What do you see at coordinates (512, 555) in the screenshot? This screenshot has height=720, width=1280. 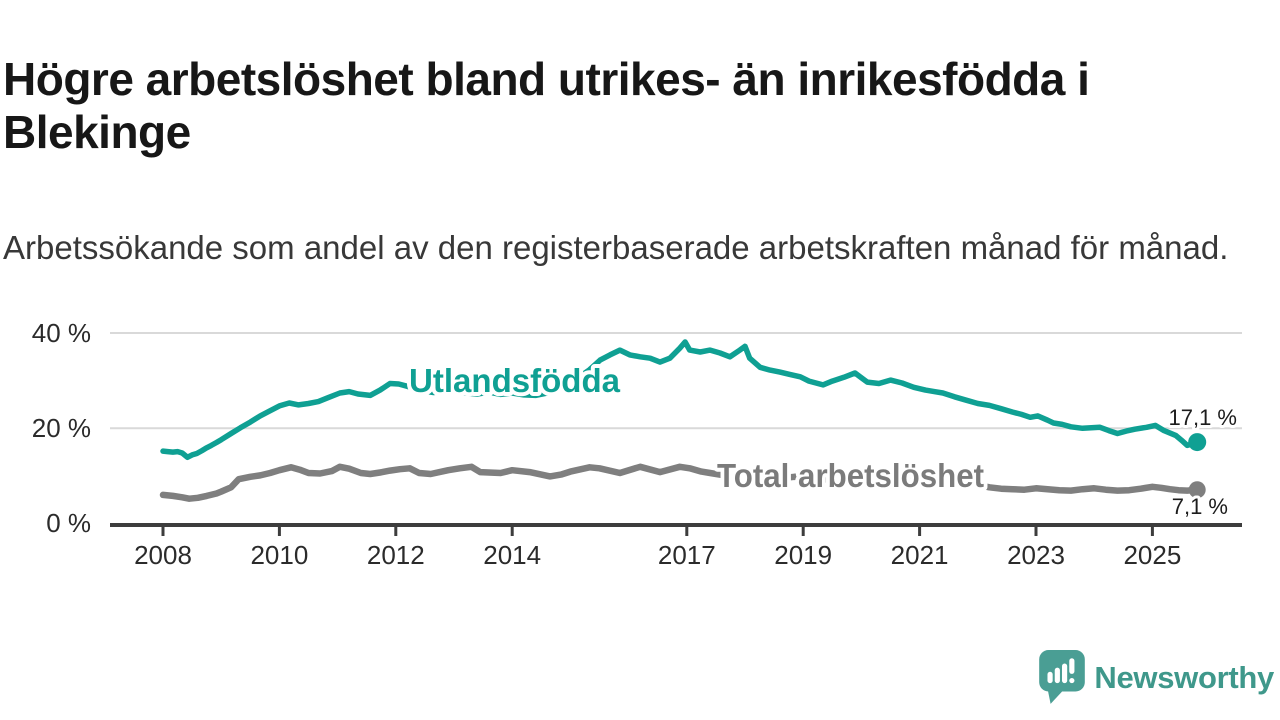 I see `x-tick-label-2014: 2014` at bounding box center [512, 555].